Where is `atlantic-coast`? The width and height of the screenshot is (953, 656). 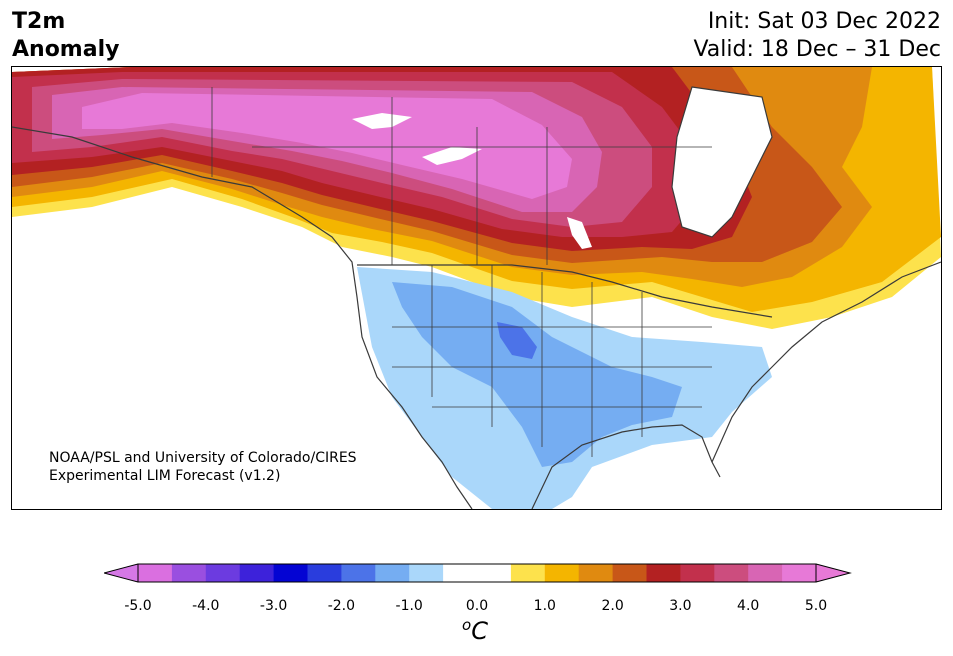
atlantic-coast is located at coordinates (826, 362).